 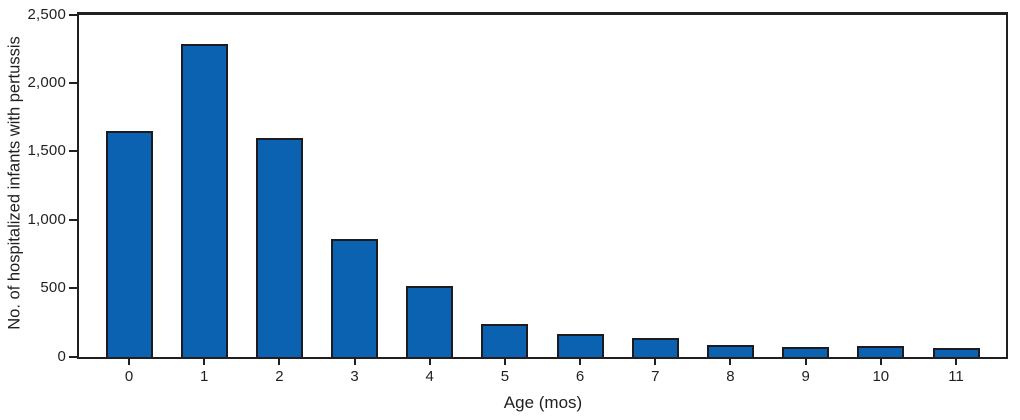 What do you see at coordinates (655, 376) in the screenshot?
I see `x-tick-label: 7` at bounding box center [655, 376].